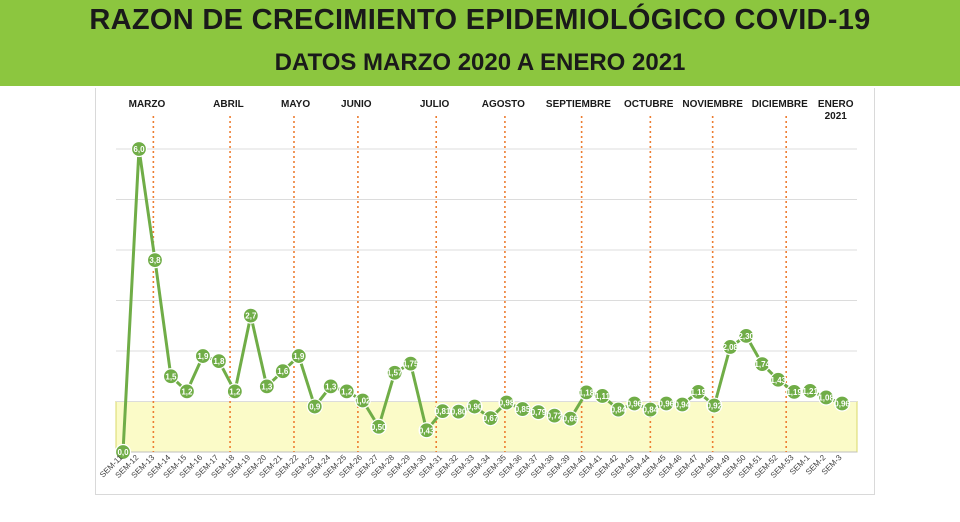  Describe the element at coordinates (683, 405) in the screenshot. I see `data-label: 0,94` at that location.